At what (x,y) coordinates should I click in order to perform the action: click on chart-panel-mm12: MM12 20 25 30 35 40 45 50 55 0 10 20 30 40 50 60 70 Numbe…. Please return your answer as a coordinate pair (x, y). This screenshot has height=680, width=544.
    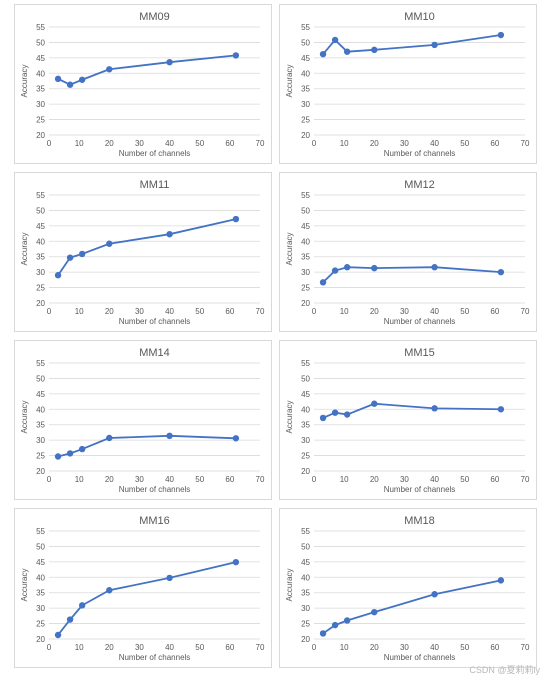
    Looking at the image, I should click on (408, 252).